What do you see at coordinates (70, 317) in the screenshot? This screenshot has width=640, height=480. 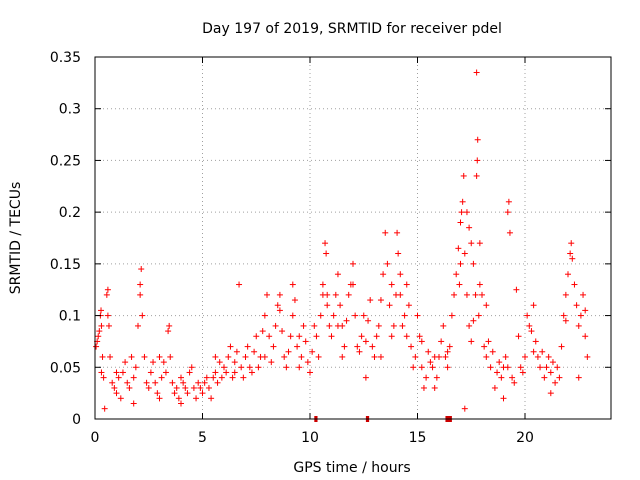 I see `y-tick-label: 0.1` at bounding box center [70, 317].